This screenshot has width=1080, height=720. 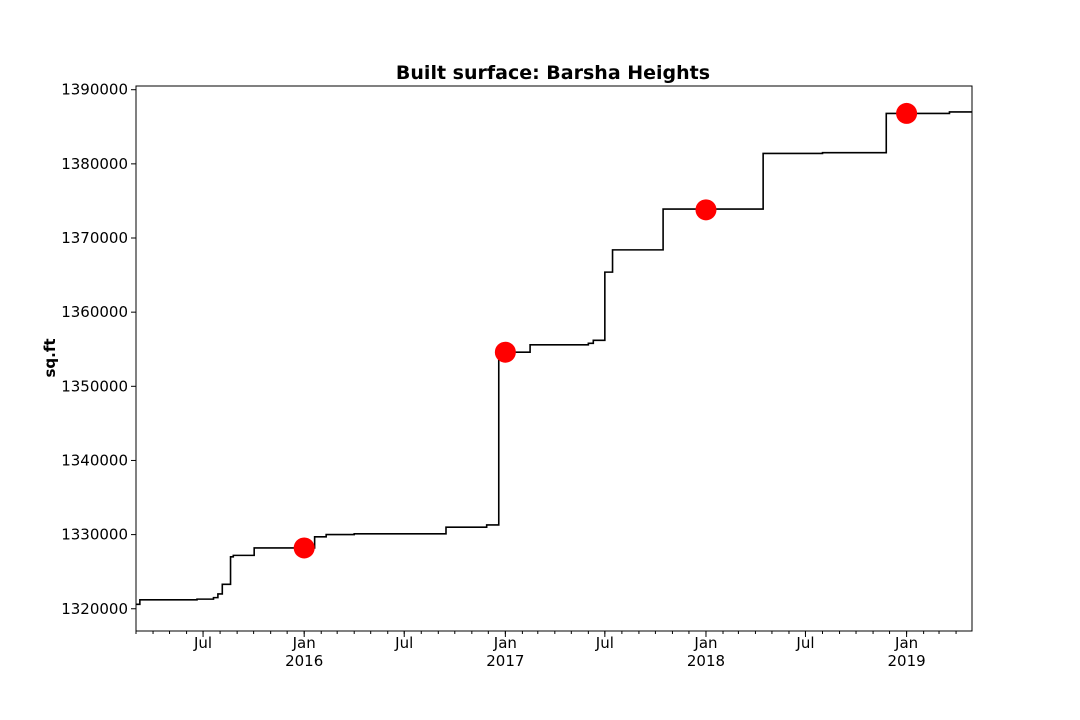 What do you see at coordinates (94, 238) in the screenshot?
I see `y-tick-label: 1370000` at bounding box center [94, 238].